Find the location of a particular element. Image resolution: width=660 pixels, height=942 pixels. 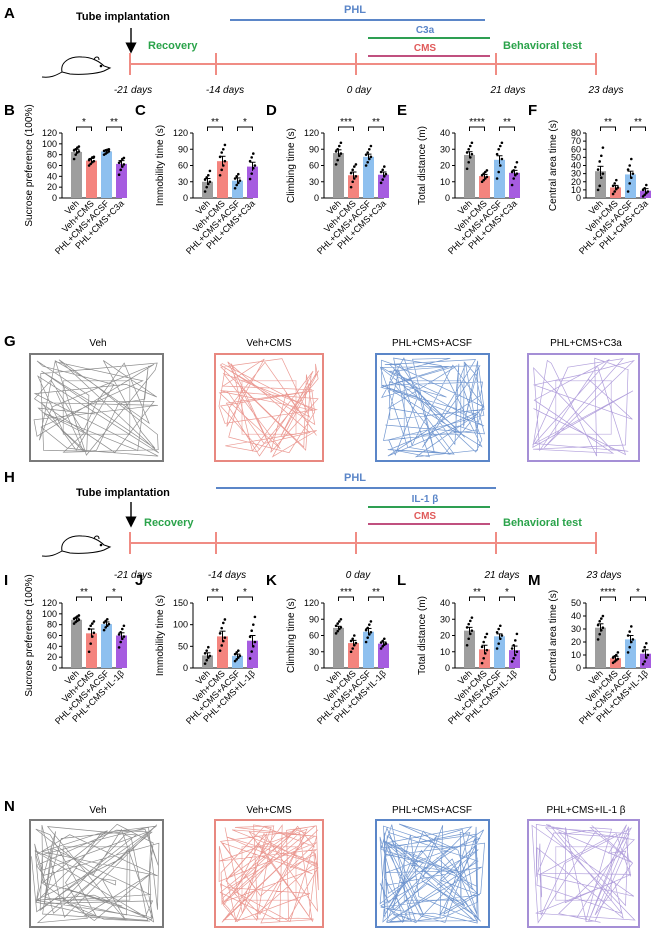

y-tick-label: 40 is located at coordinates (445, 603).